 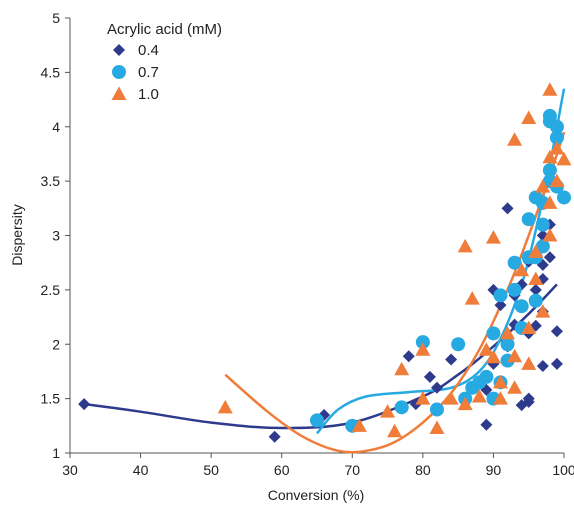 What do you see at coordinates (494, 470) in the screenshot?
I see `x-tick-label: 90` at bounding box center [494, 470].